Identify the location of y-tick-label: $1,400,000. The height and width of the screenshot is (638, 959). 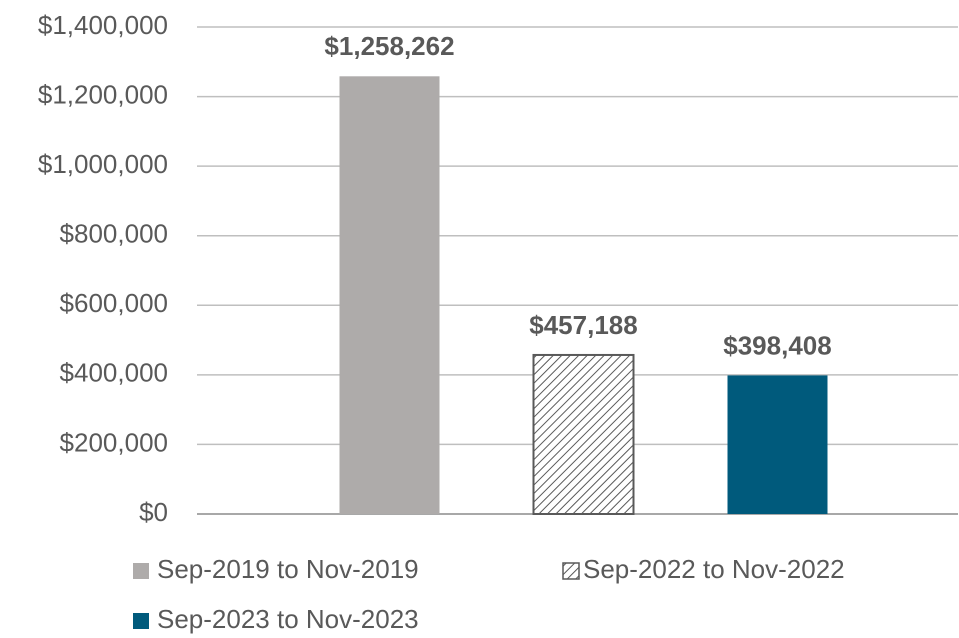
(103, 25).